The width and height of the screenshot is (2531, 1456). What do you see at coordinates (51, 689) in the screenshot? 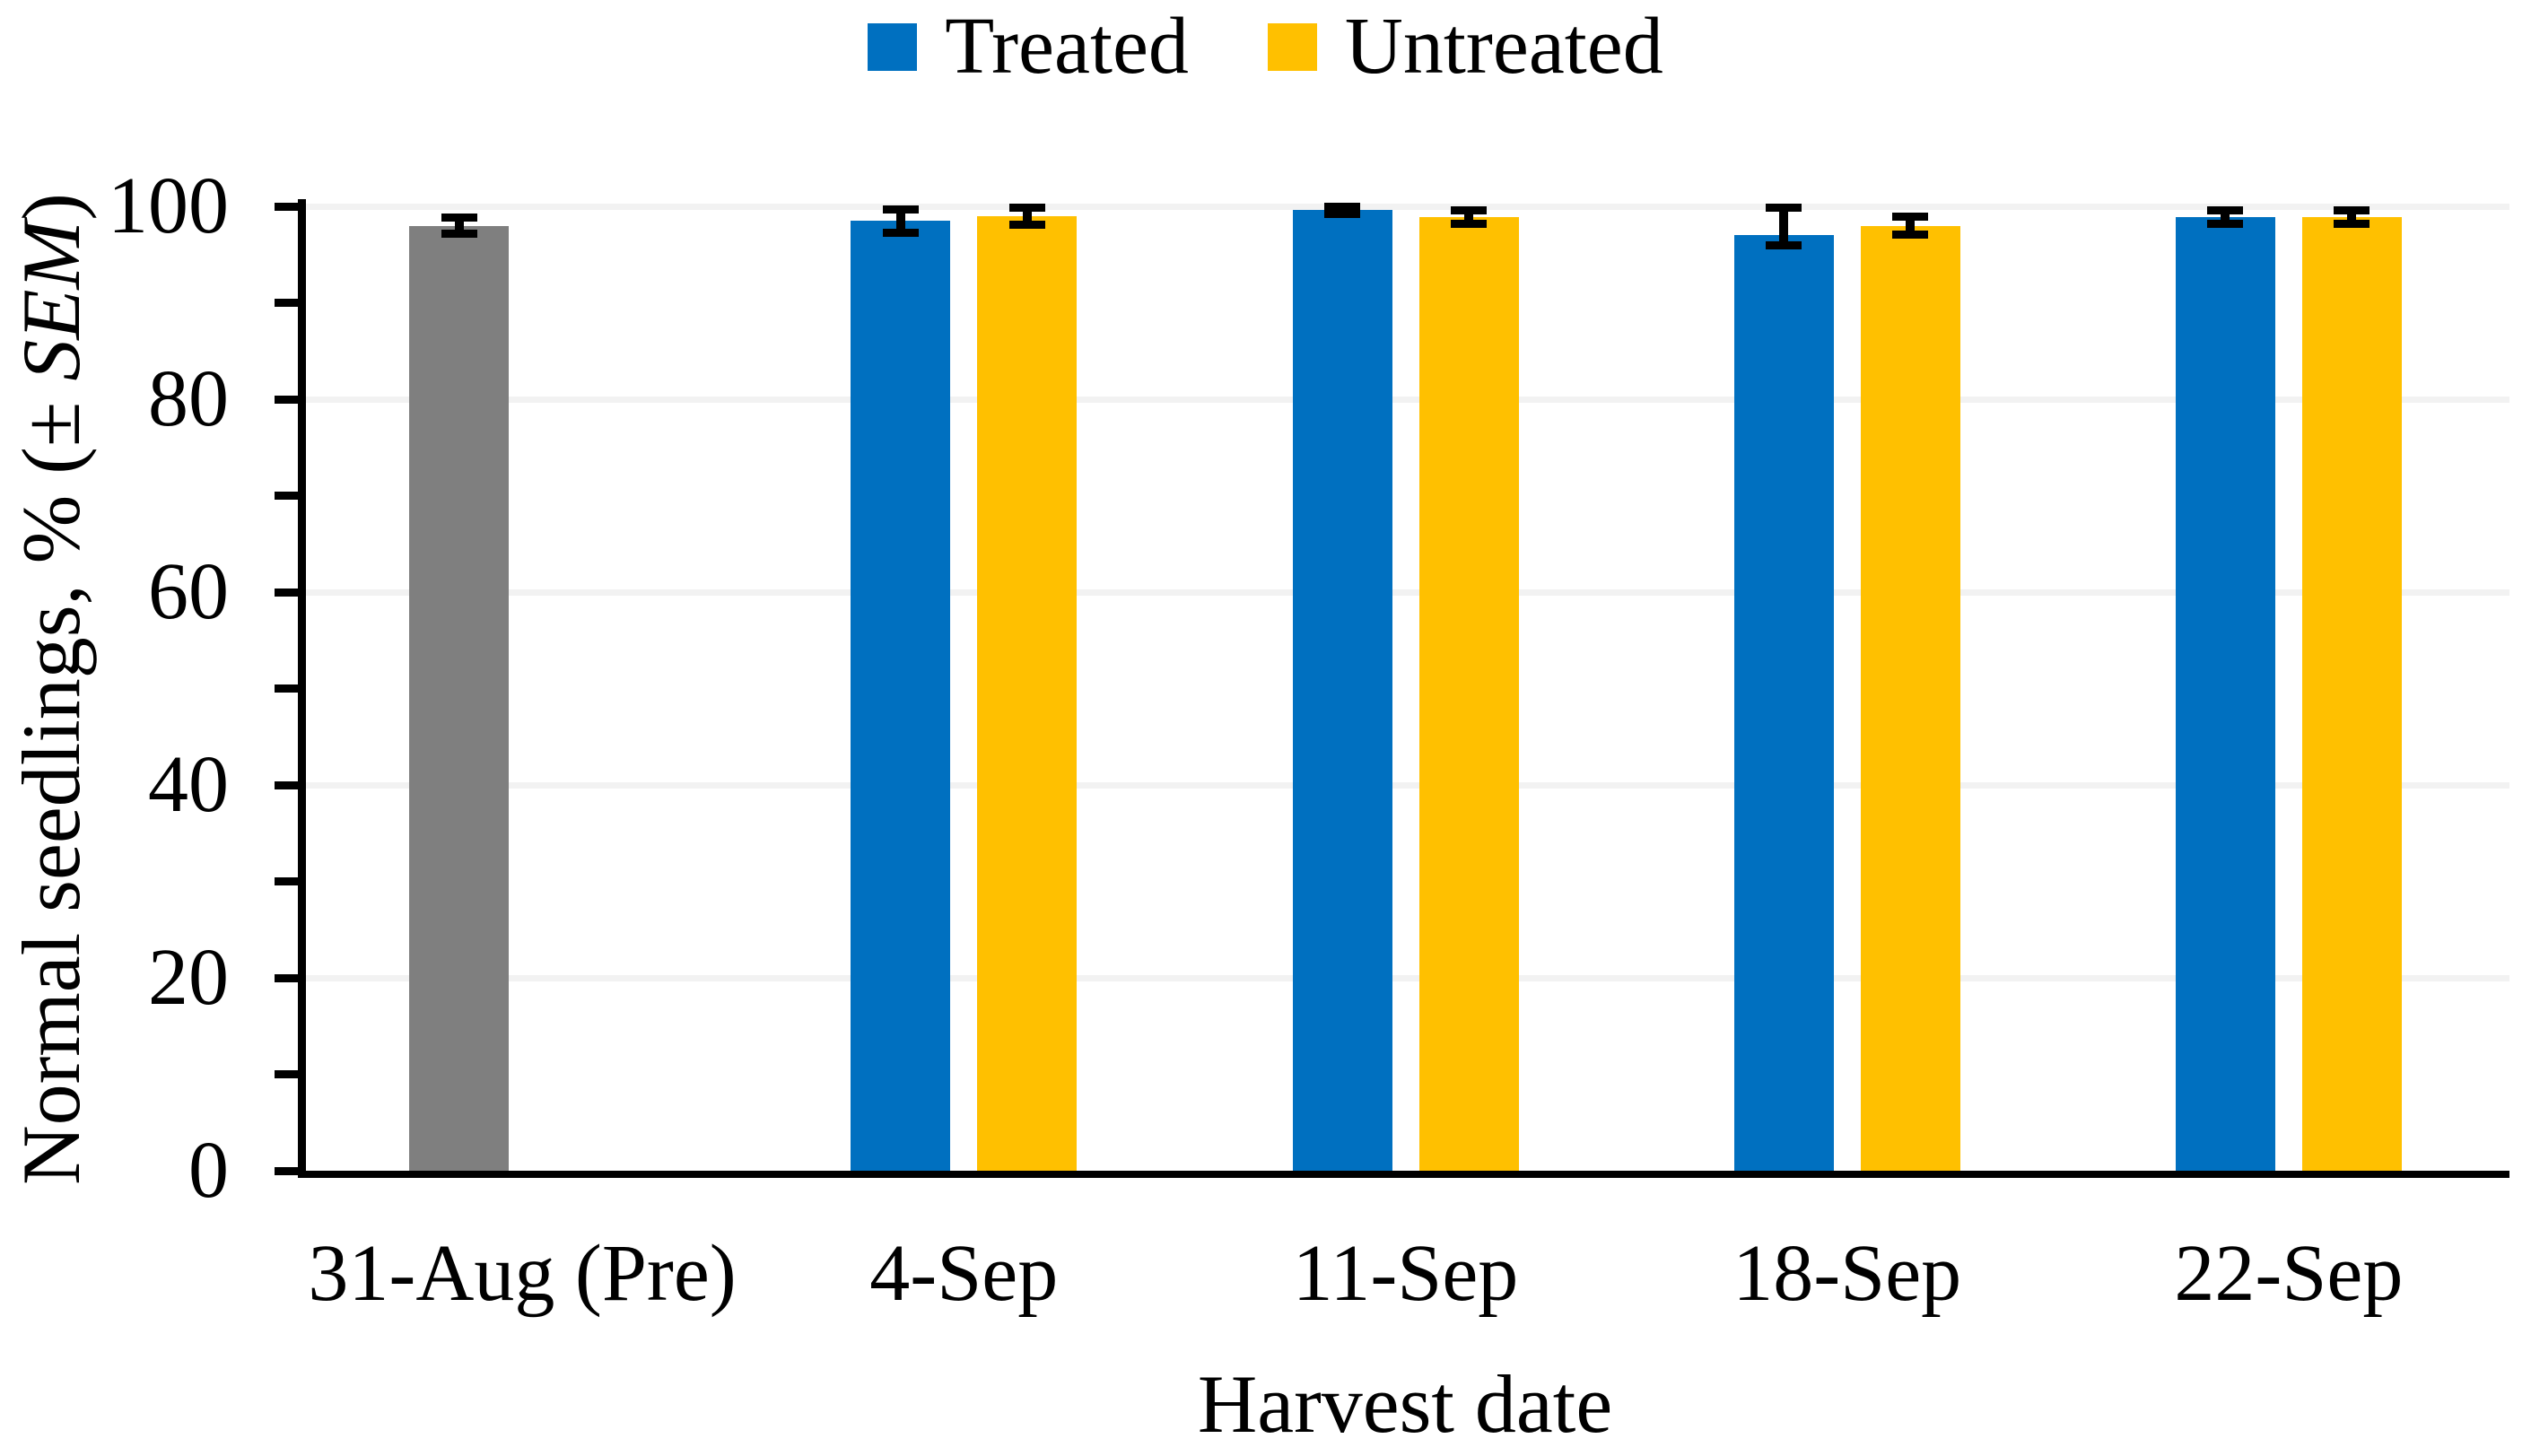
I see `y-axis-title: Normal seedlings, % (± SEM)` at bounding box center [51, 689].